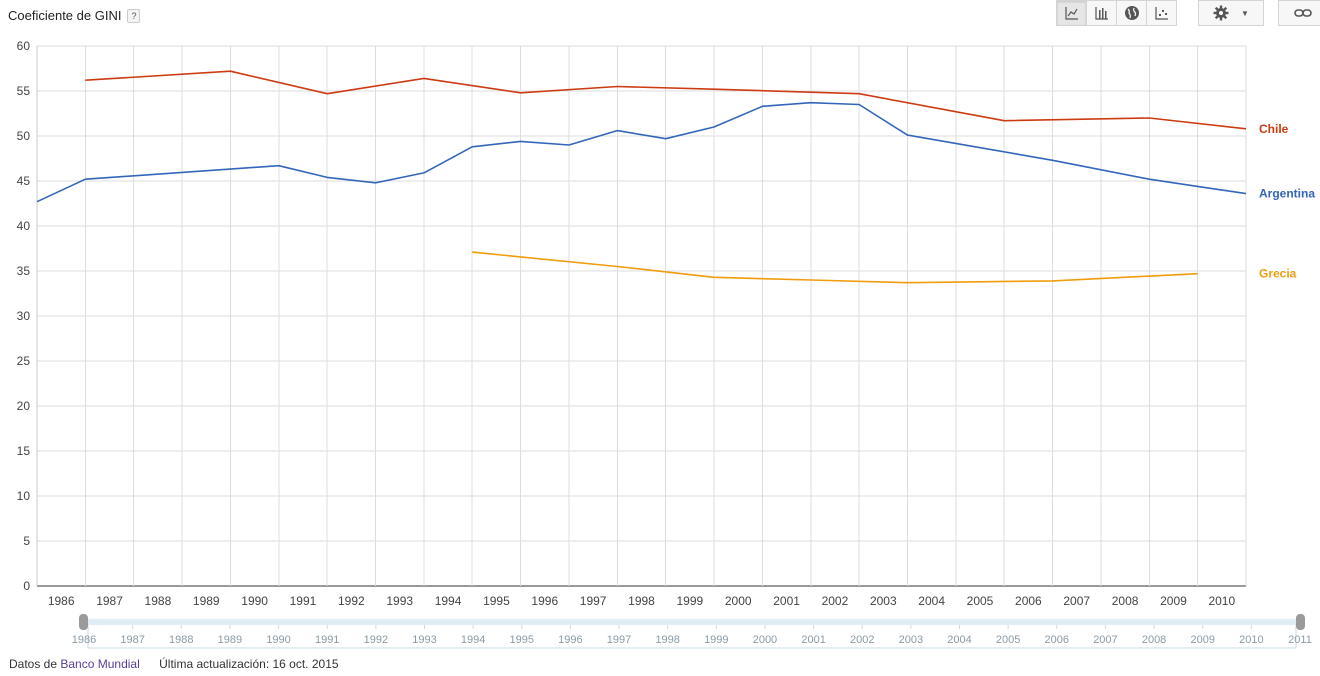 The width and height of the screenshot is (1320, 676). What do you see at coordinates (1287, 201) in the screenshot?
I see `series-legend: Chile Argentina Grecia` at bounding box center [1287, 201].